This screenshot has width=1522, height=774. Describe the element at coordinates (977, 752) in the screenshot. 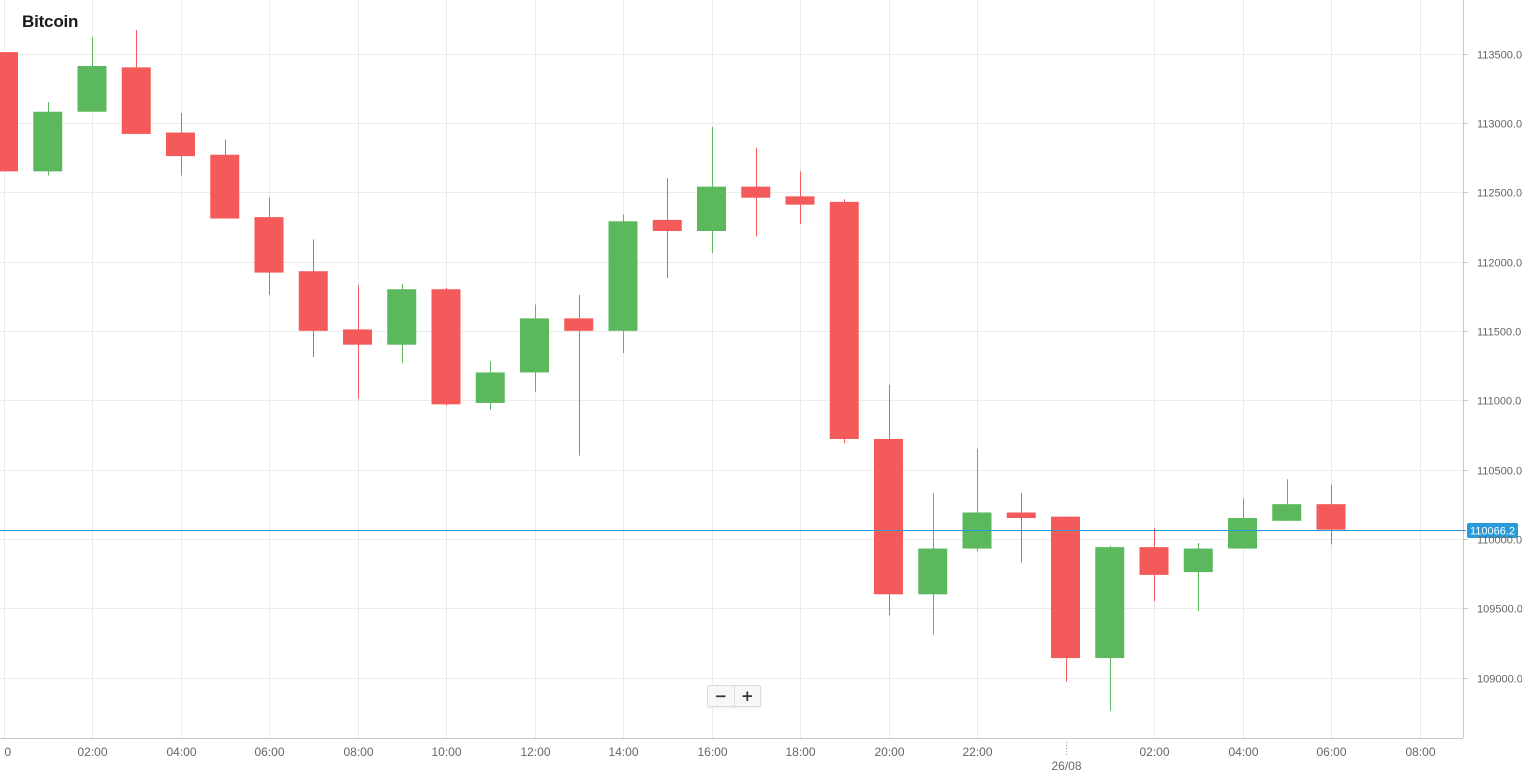

I see `x-tick-label: 22:00` at that location.